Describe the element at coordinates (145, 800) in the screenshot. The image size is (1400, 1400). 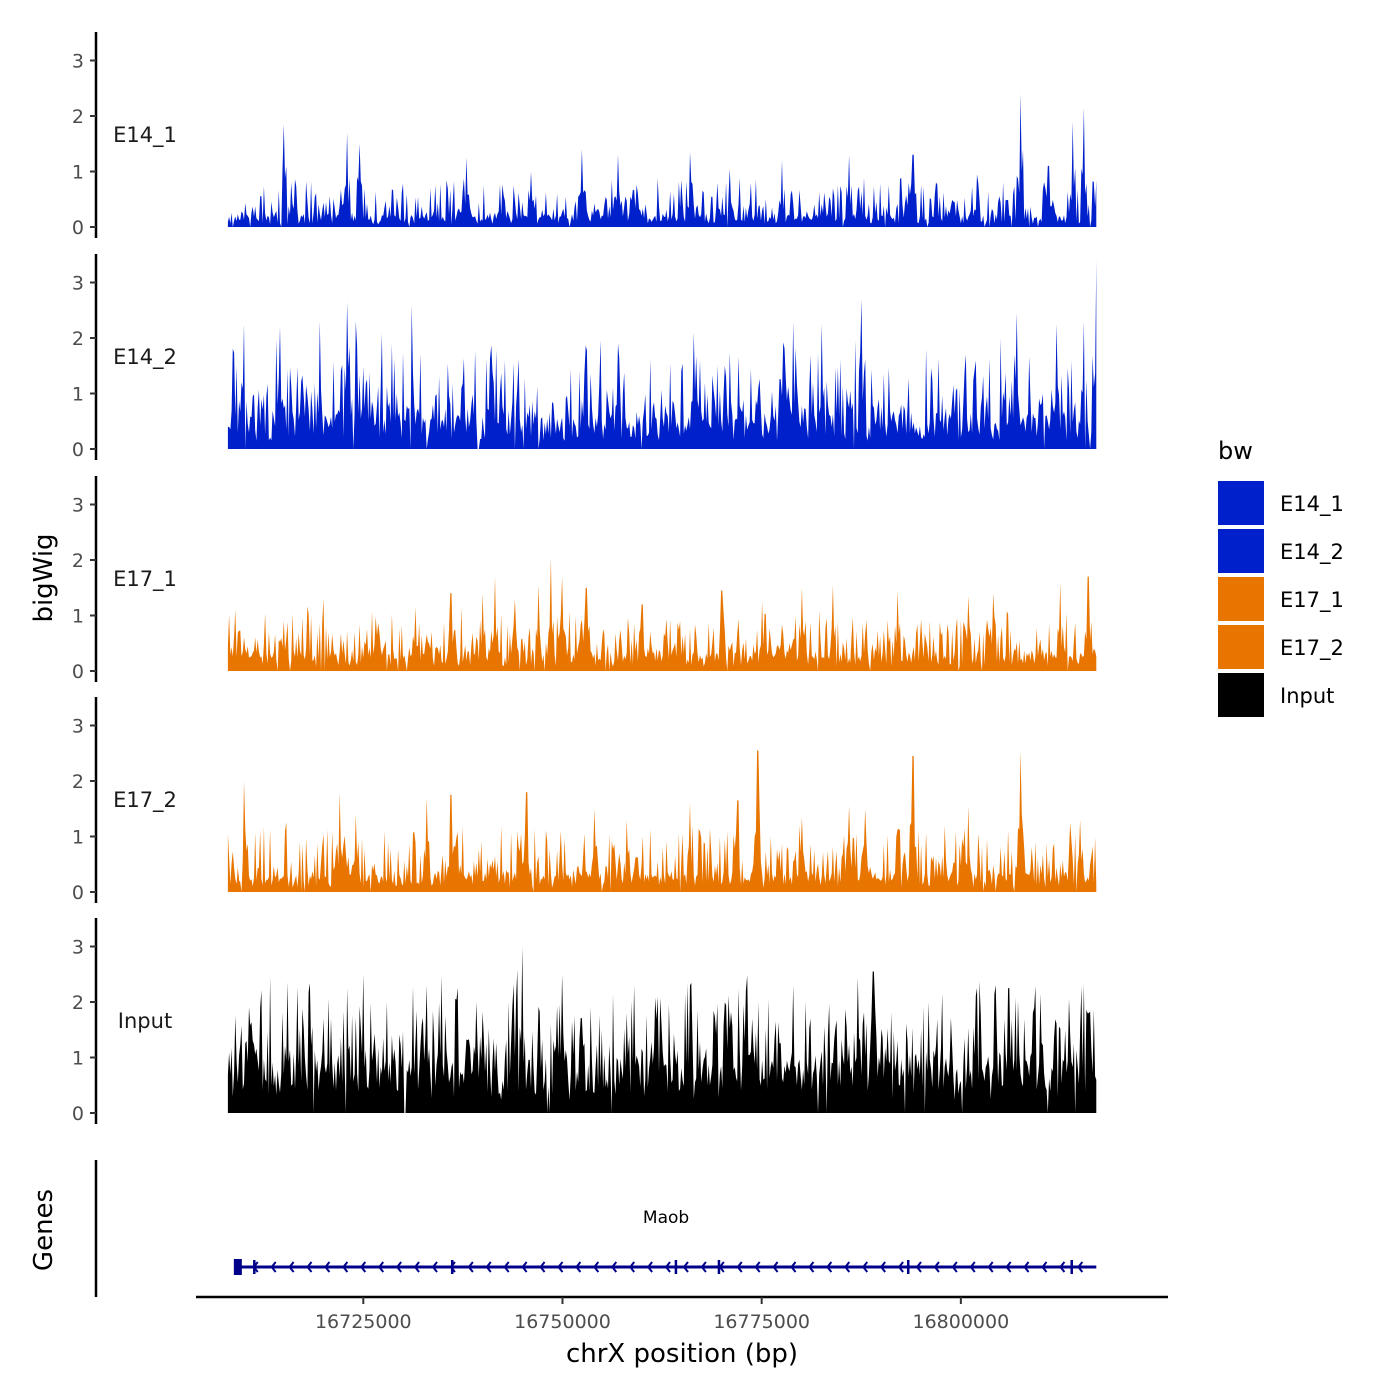
I see `track-label: E17_2` at that location.